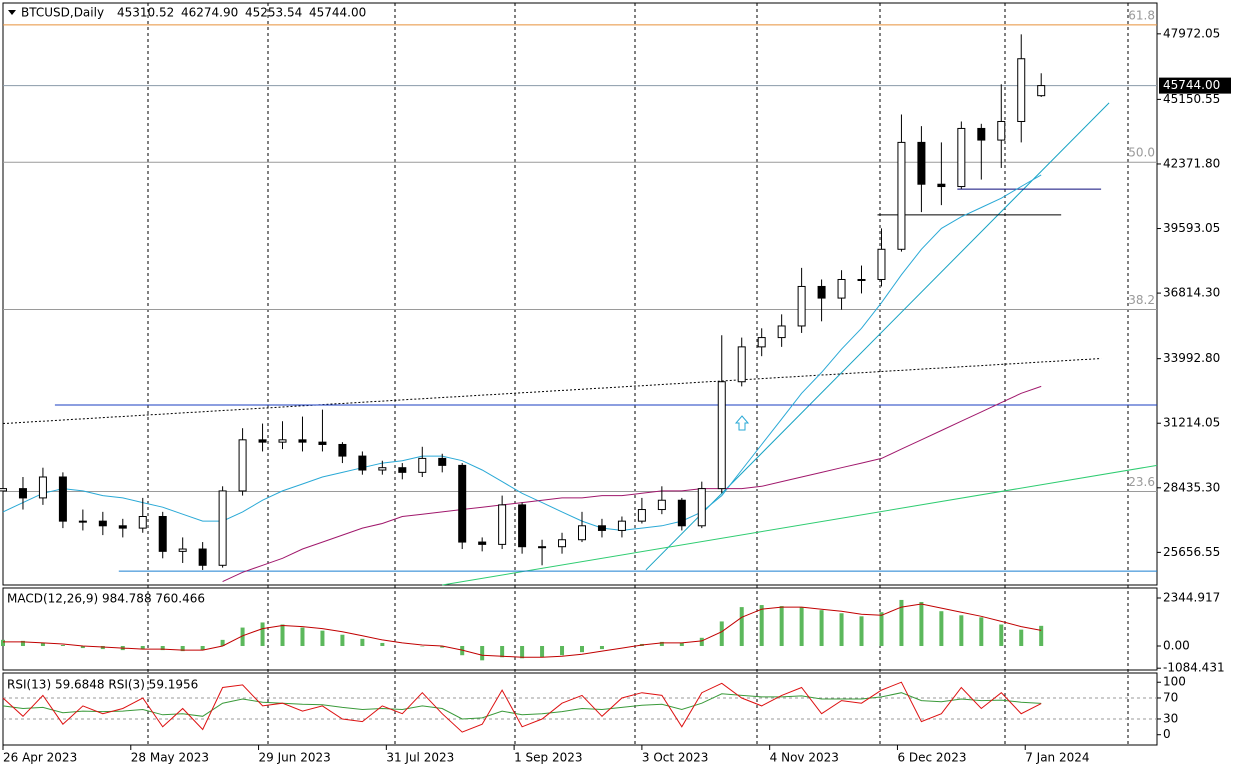 The width and height of the screenshot is (1236, 771). I want to click on rsi-title: RSI(13) 59.6848 RSI(3) 59.1956, so click(102, 685).